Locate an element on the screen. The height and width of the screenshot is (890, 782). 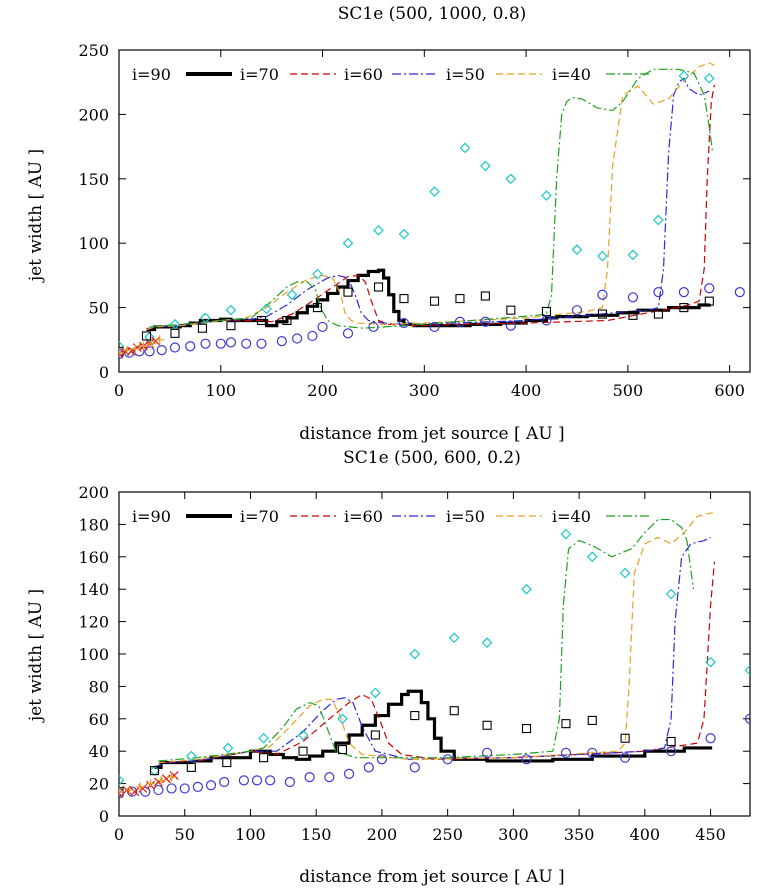
x-tick-label: 0 is located at coordinates (119, 390).